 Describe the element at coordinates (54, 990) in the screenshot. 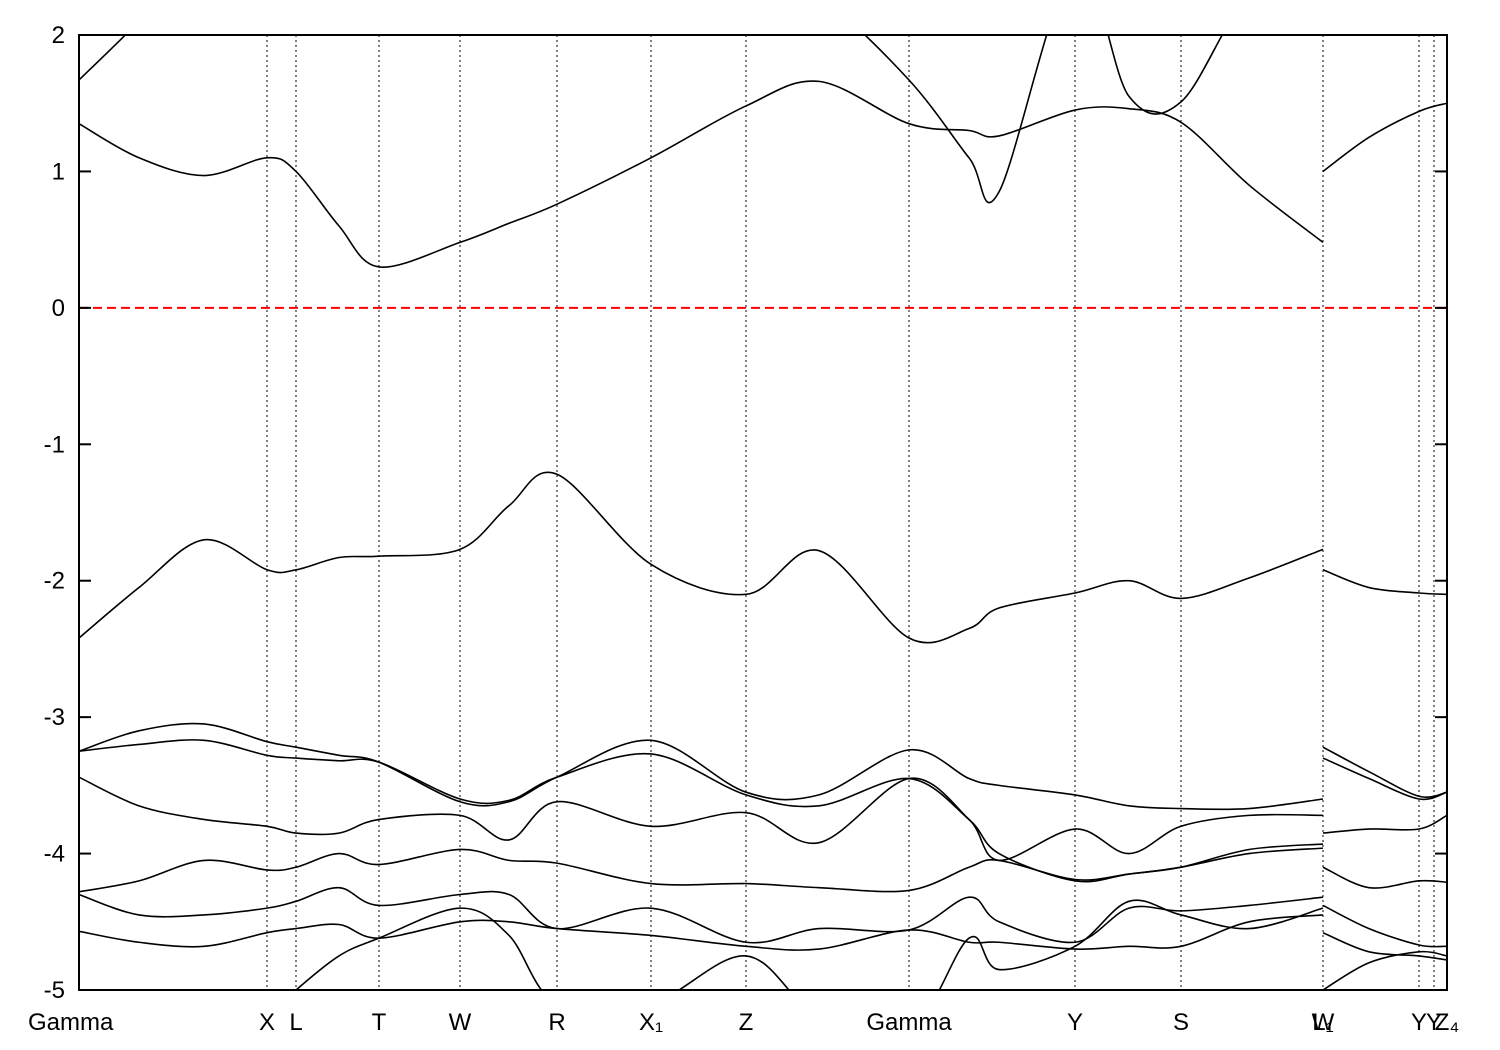

I see `y-tick-label: -5` at that location.